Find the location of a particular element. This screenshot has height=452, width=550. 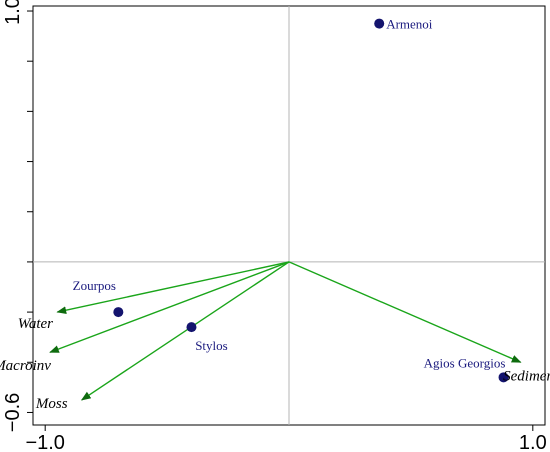

site-point-agios-georgios is located at coordinates (503, 377).